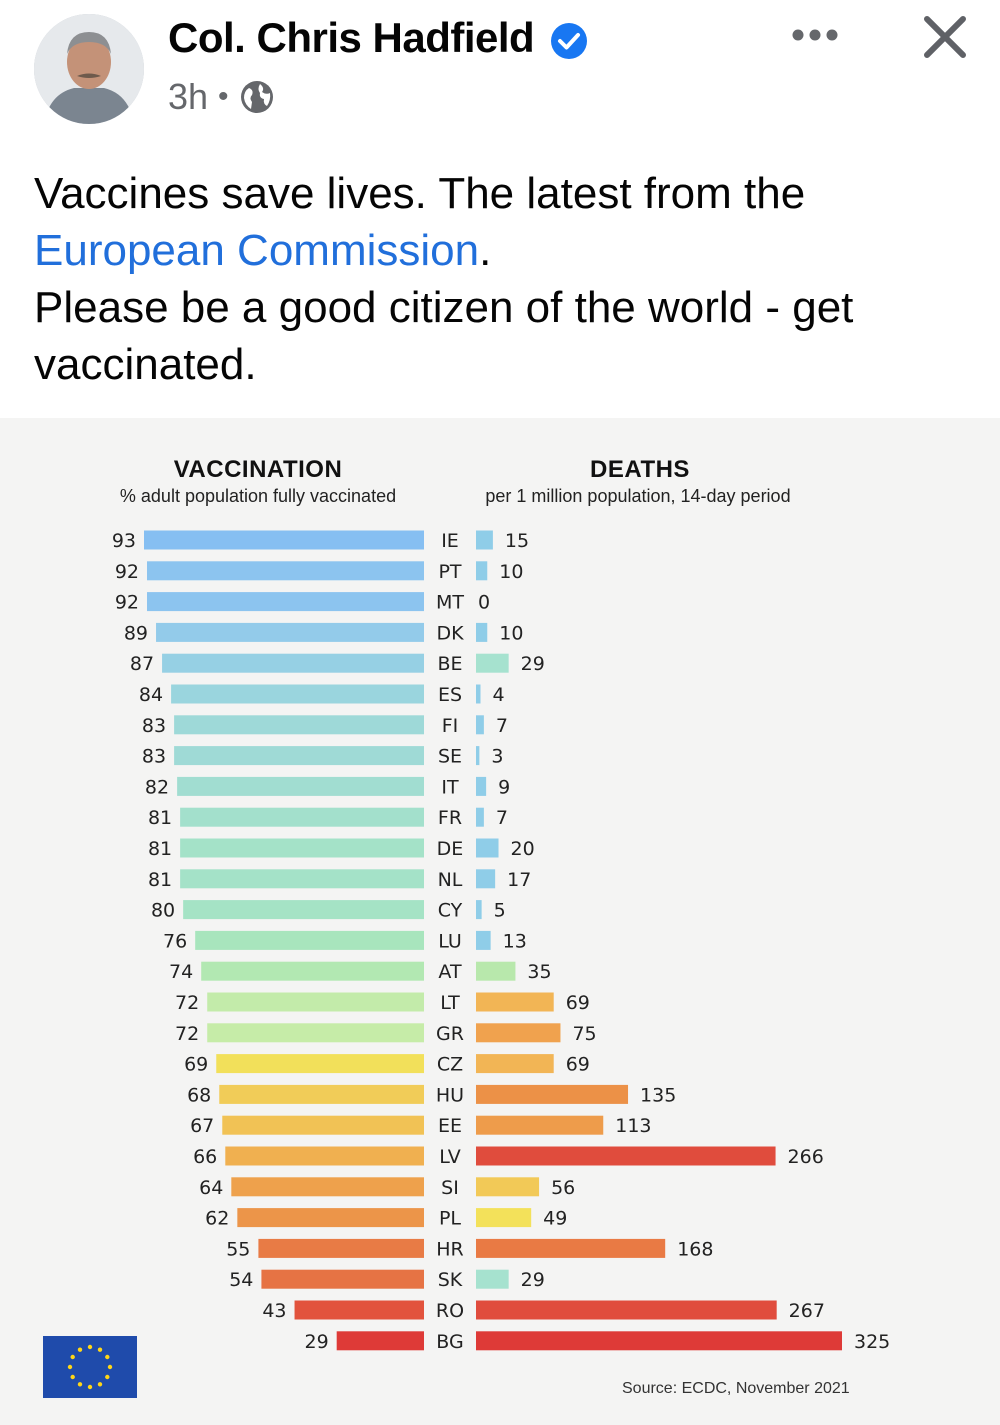 This screenshot has width=1000, height=1425. What do you see at coordinates (181, 972) in the screenshot?
I see `vaccination-value-at: 74` at bounding box center [181, 972].